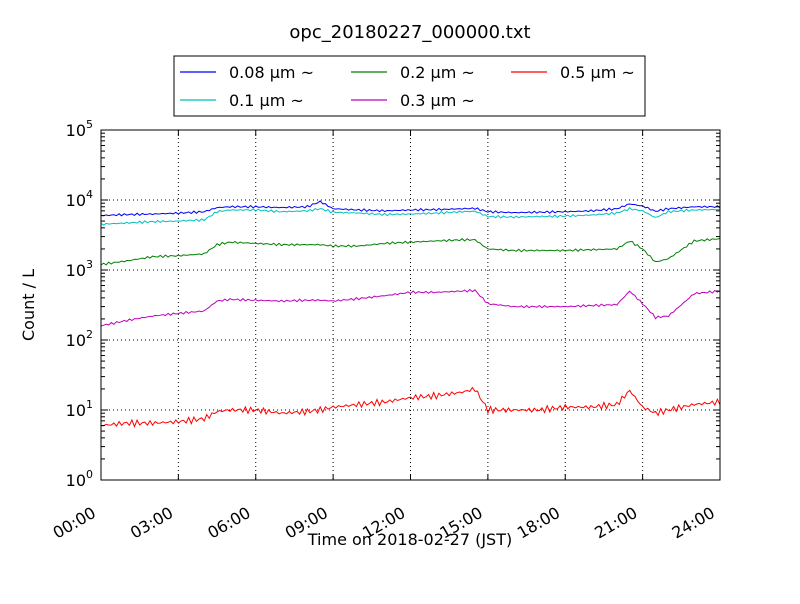 This screenshot has height=604, width=800. Describe the element at coordinates (409, 32) in the screenshot. I see `chart-title: opc_20180227_000000.txt` at that location.